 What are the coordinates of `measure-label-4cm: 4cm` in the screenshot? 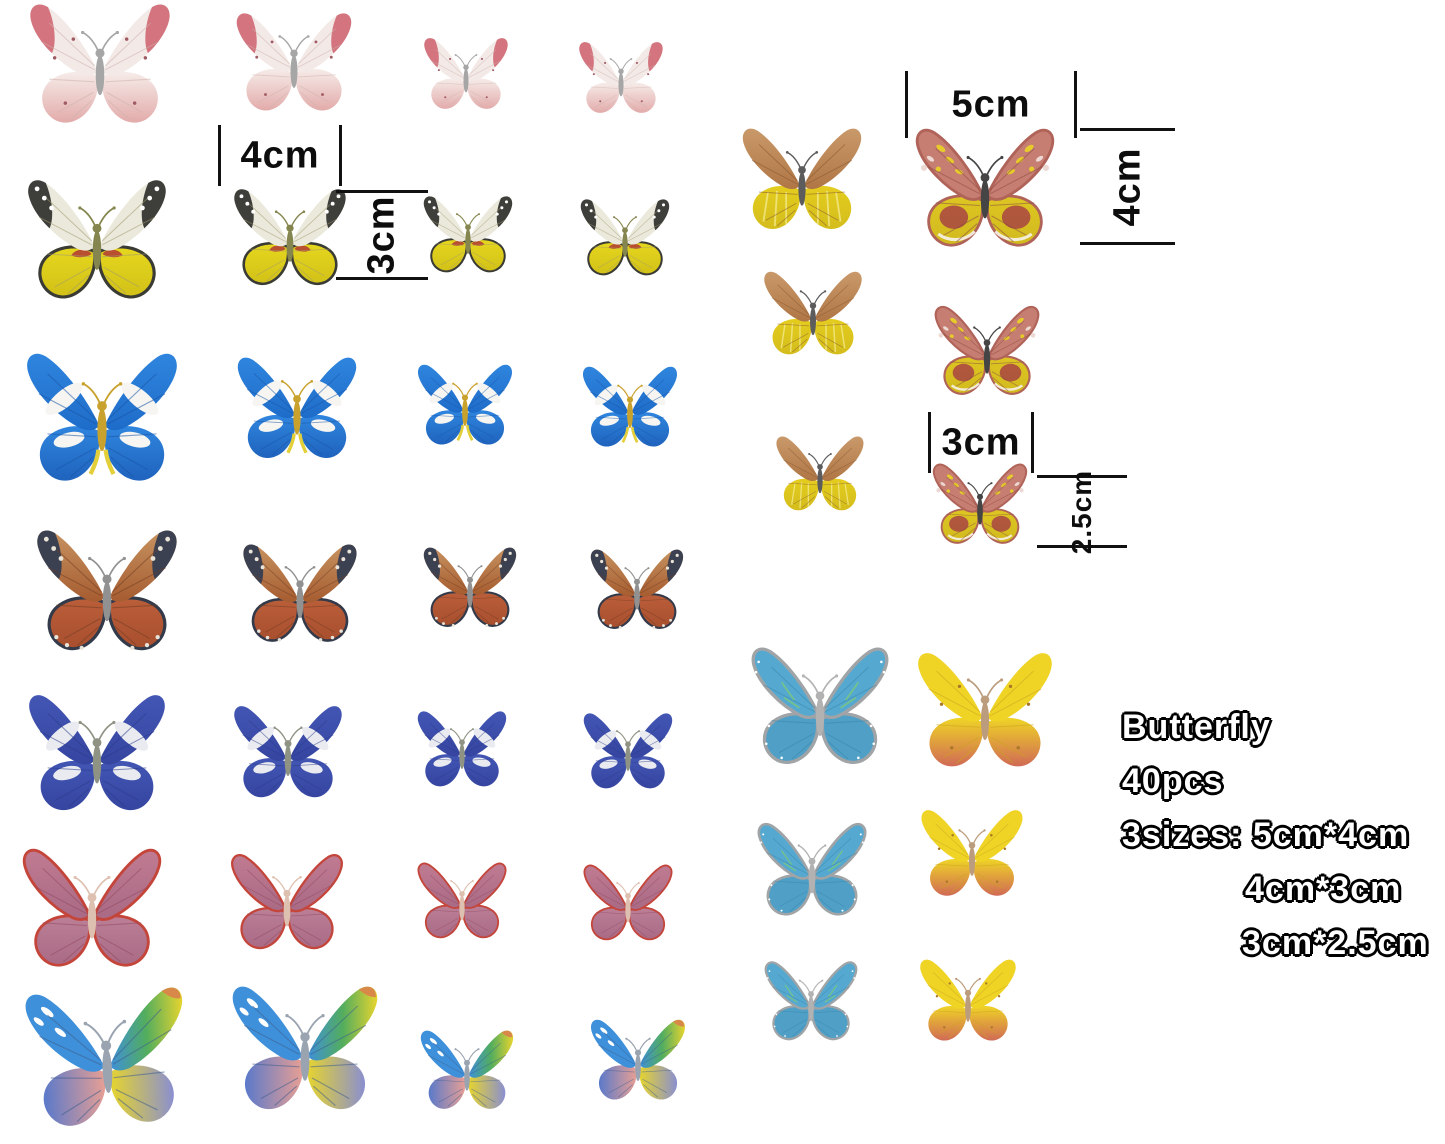 It's located at (280, 155).